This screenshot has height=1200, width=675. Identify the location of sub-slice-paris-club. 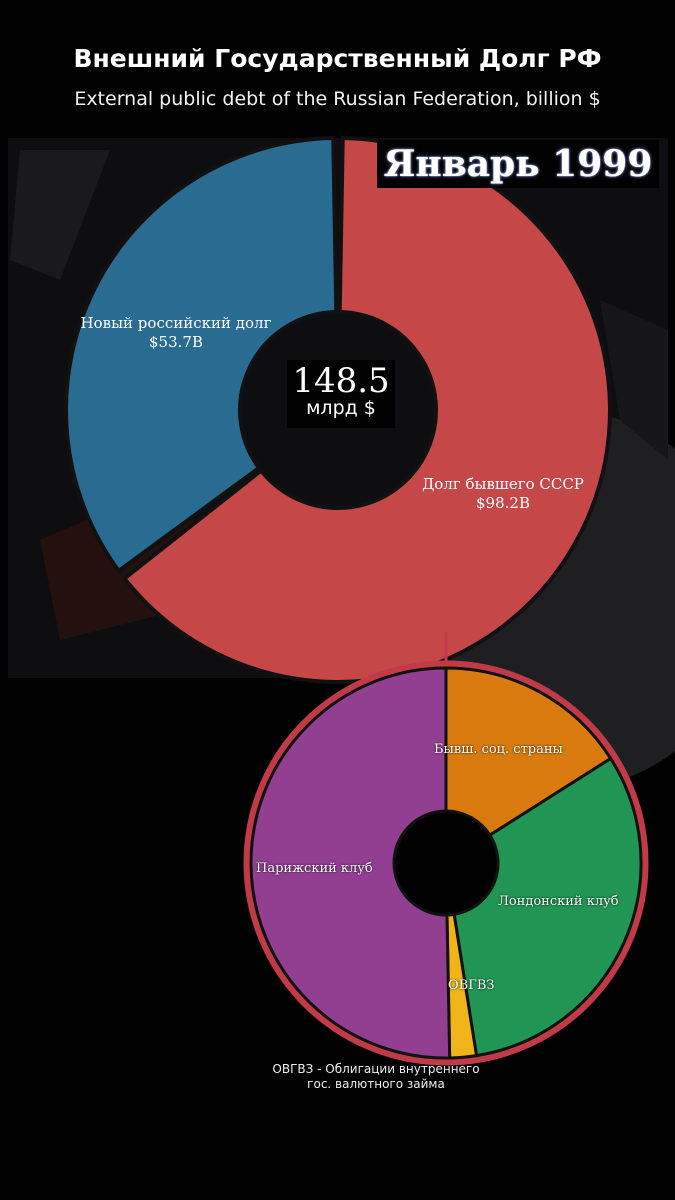
(350, 863).